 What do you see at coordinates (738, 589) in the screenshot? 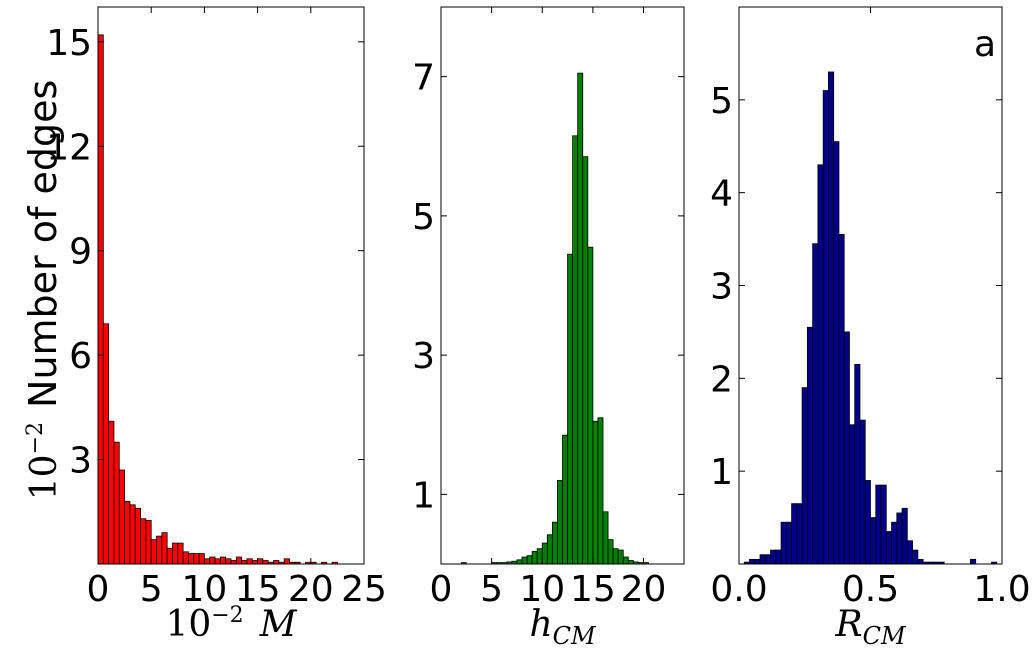
I see `x-tick-label: 0.0` at bounding box center [738, 589].